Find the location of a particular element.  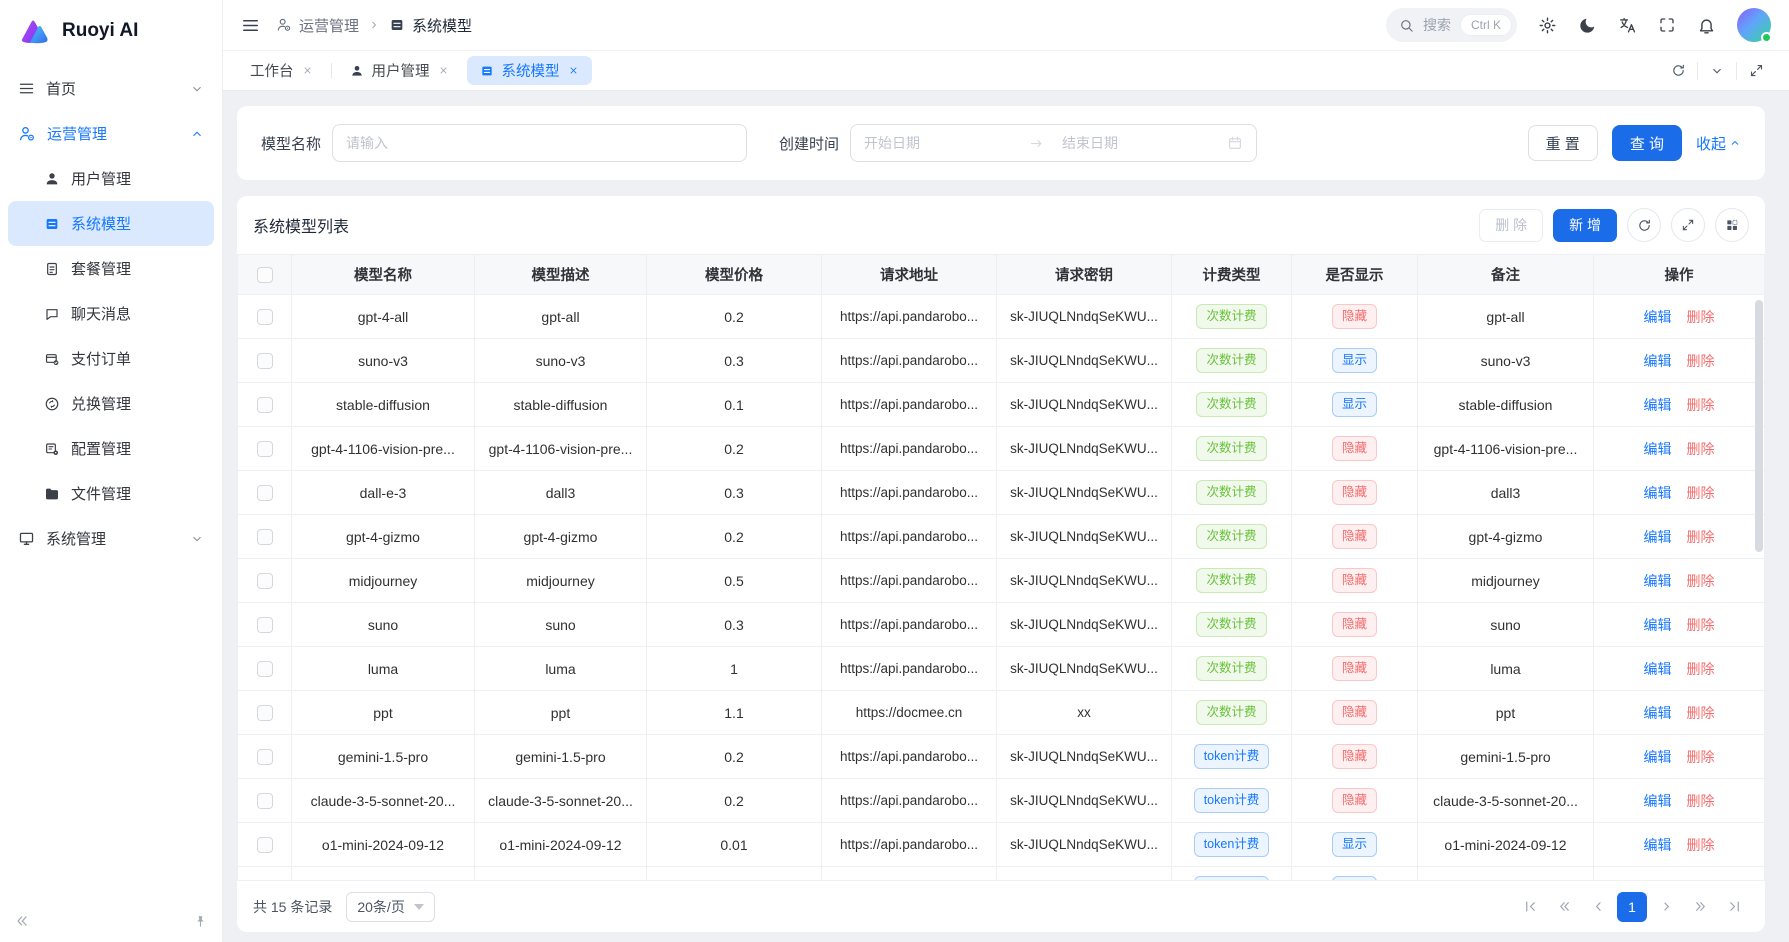

fullscreen-icon is located at coordinates (1667, 25).